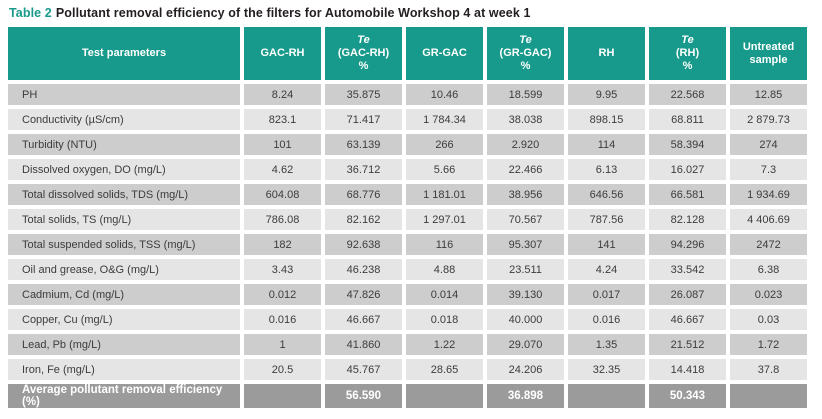 Image resolution: width=822 pixels, height=419 pixels. I want to click on column-header-test-parameters: Test parameters, so click(124, 53).